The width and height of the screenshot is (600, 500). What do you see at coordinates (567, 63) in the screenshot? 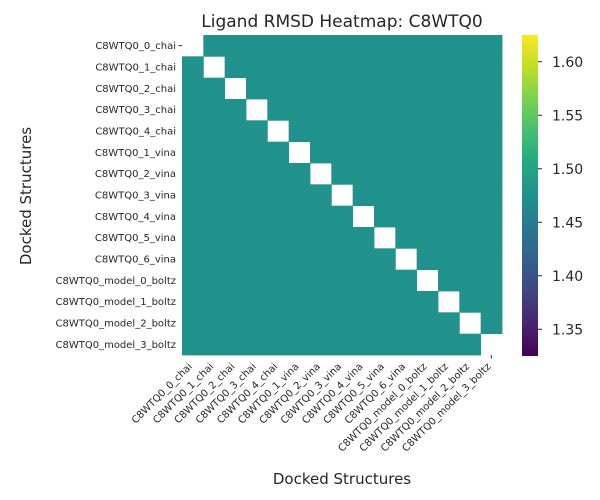
I see `colorbar-tick-label: 1.60` at bounding box center [567, 63].